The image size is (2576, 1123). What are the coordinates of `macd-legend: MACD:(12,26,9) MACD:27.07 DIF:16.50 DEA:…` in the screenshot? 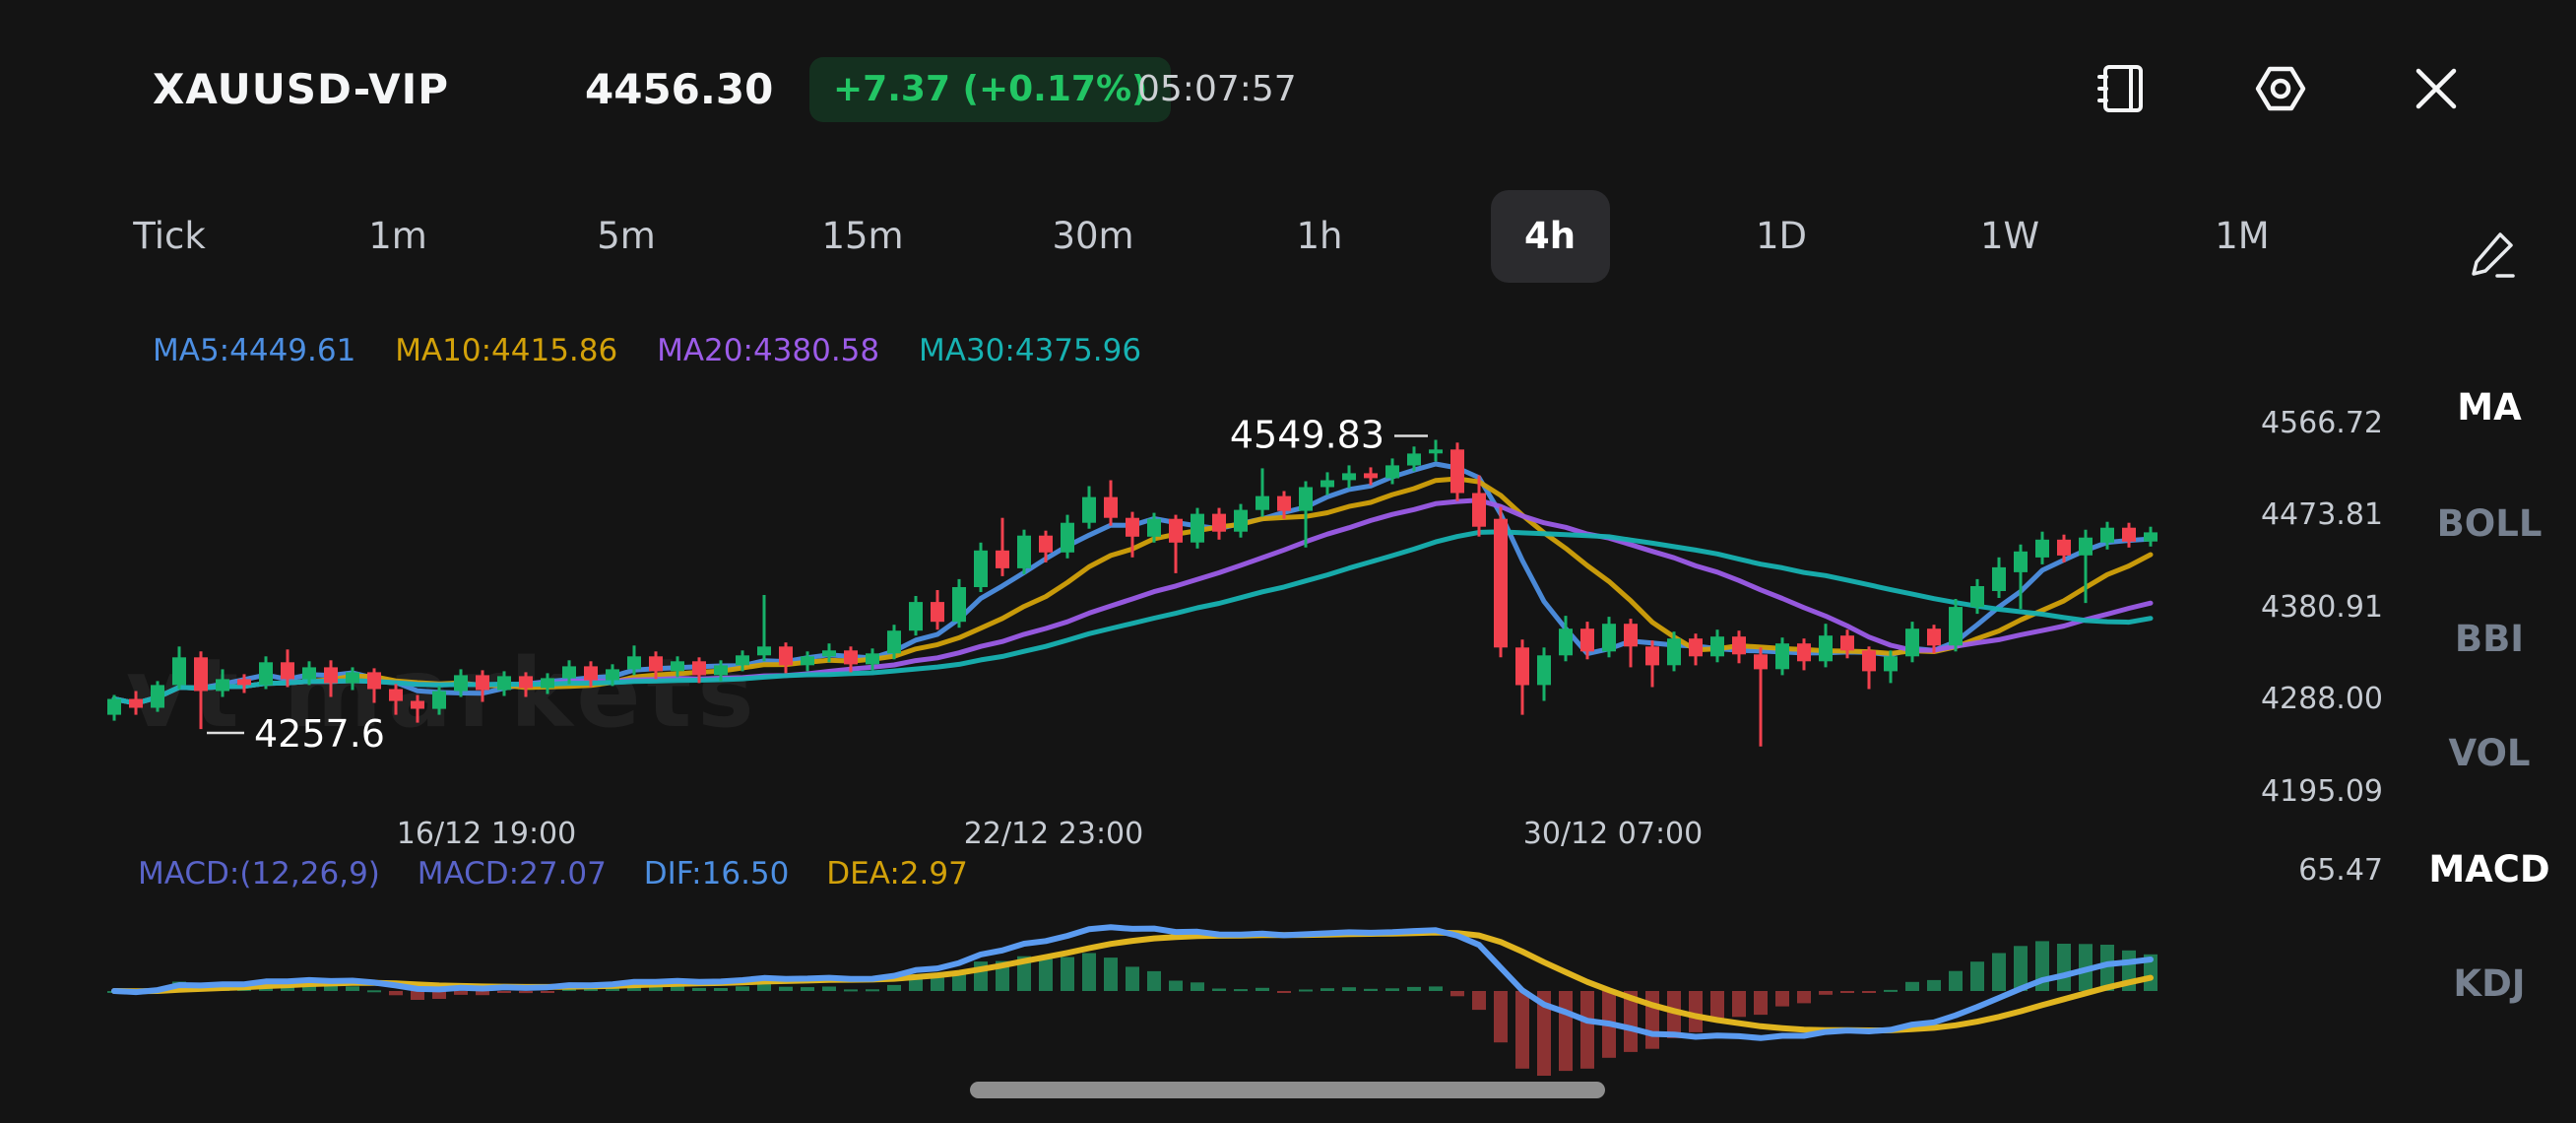 It's located at (567, 874).